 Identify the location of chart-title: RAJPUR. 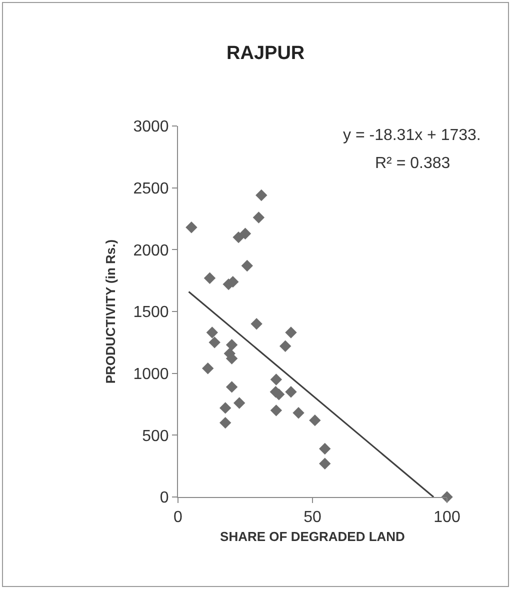
(265, 53).